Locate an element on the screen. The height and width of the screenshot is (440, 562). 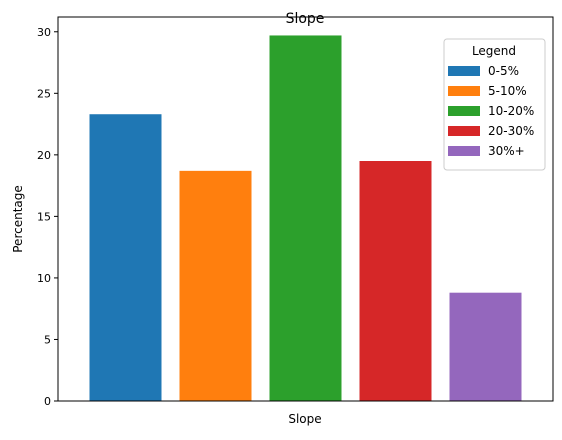
legend-label: 5-10% is located at coordinates (507, 91).